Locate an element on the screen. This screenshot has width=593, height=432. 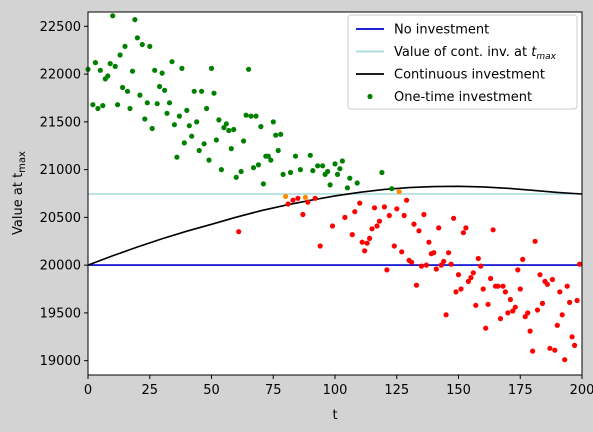
x-tick-label: 25 is located at coordinates (149, 390).